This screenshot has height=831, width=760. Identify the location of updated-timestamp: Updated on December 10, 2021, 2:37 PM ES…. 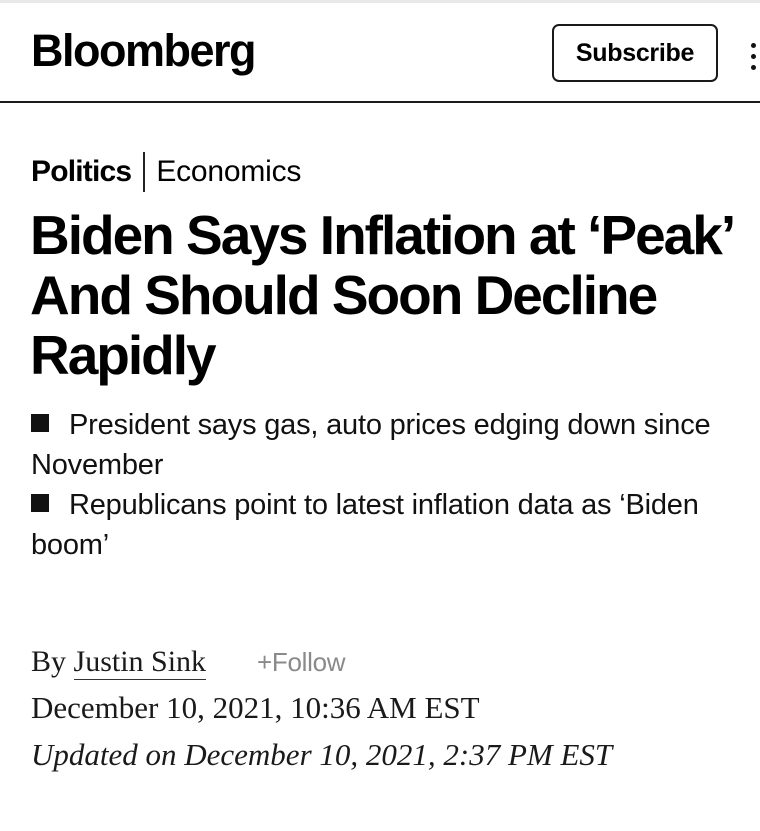
(322, 754).